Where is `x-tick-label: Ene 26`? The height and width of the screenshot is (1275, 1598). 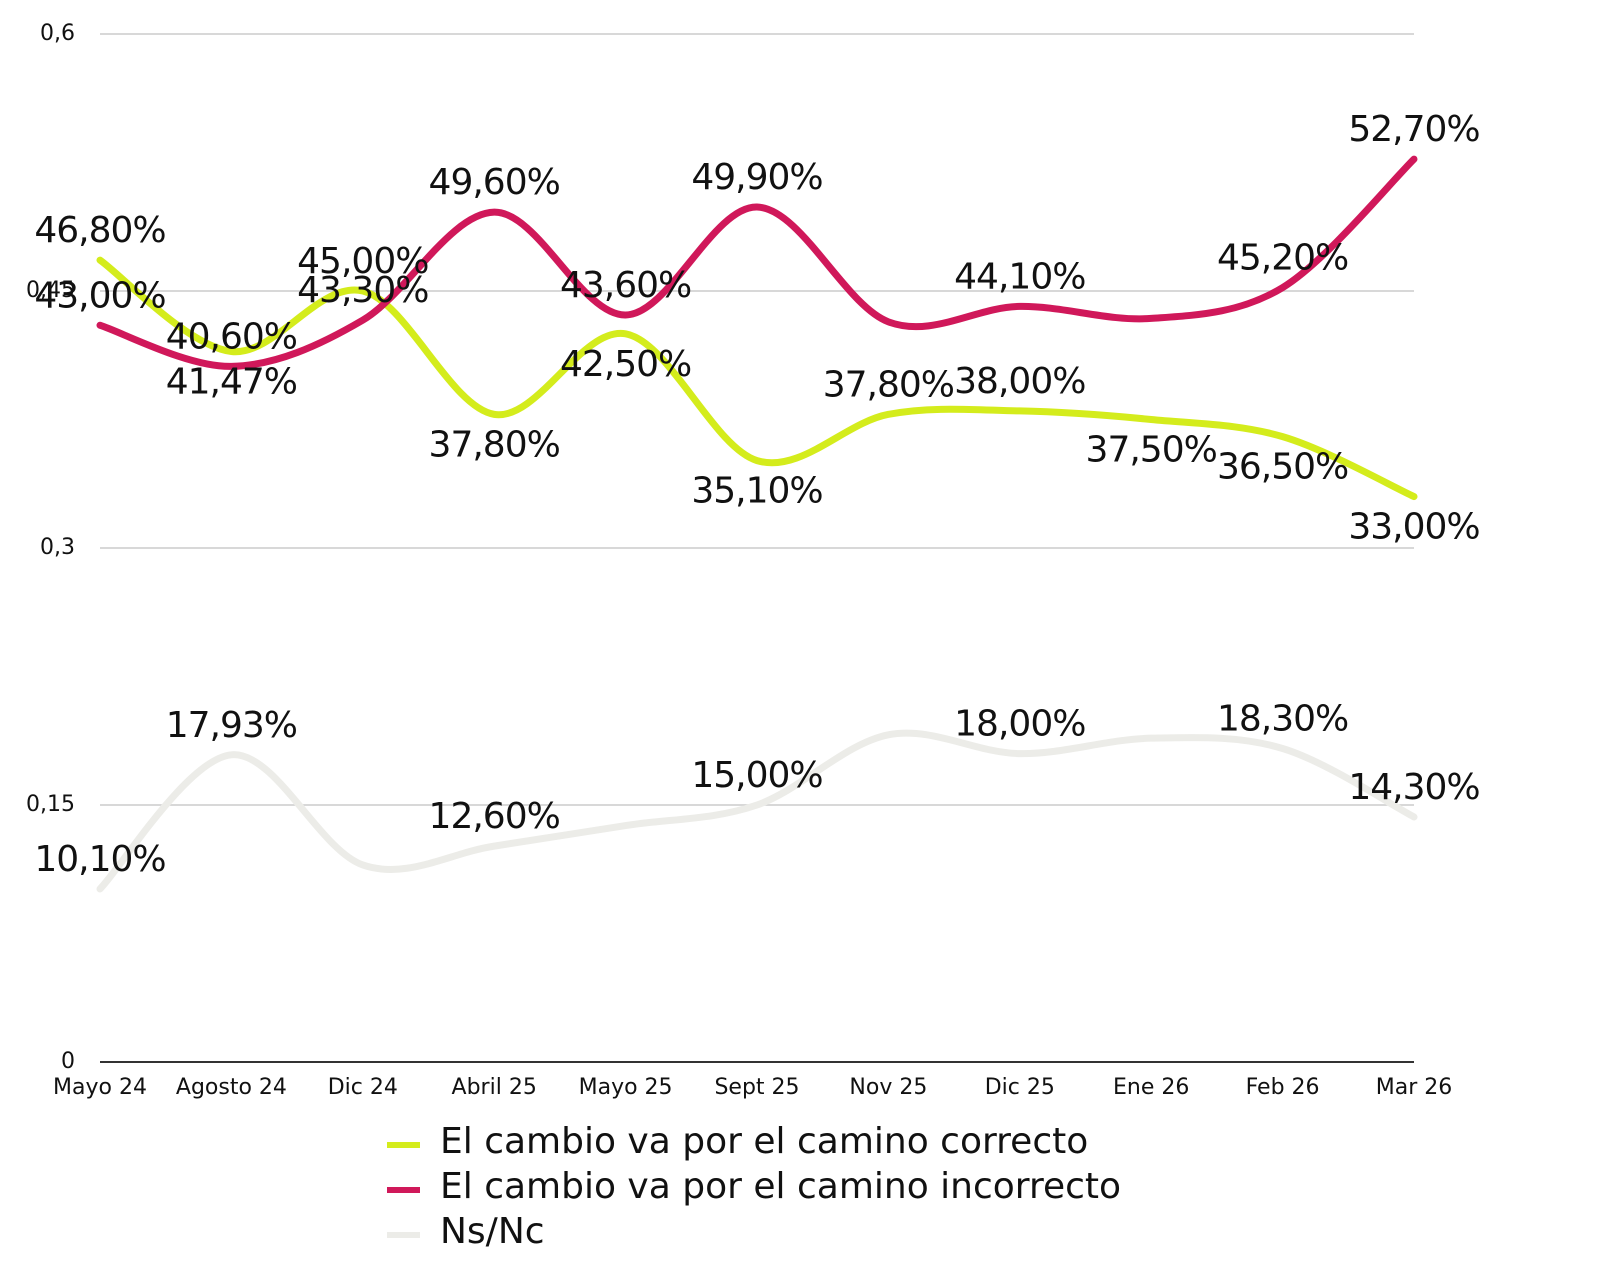
x-tick-label: Ene 26 is located at coordinates (1151, 1087).